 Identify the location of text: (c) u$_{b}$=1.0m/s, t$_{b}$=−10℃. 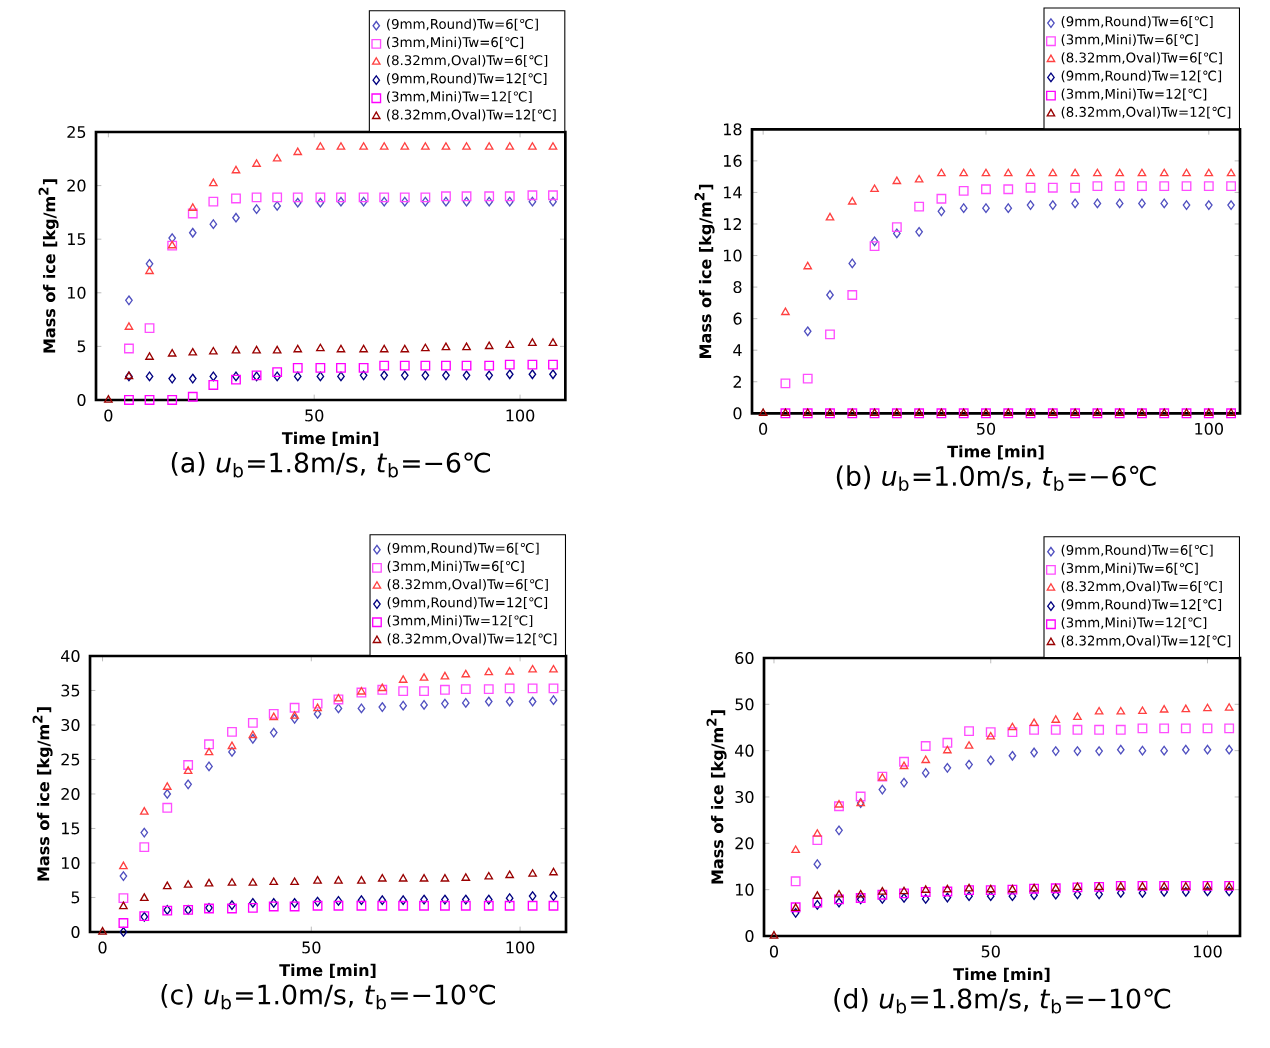
(328, 997).